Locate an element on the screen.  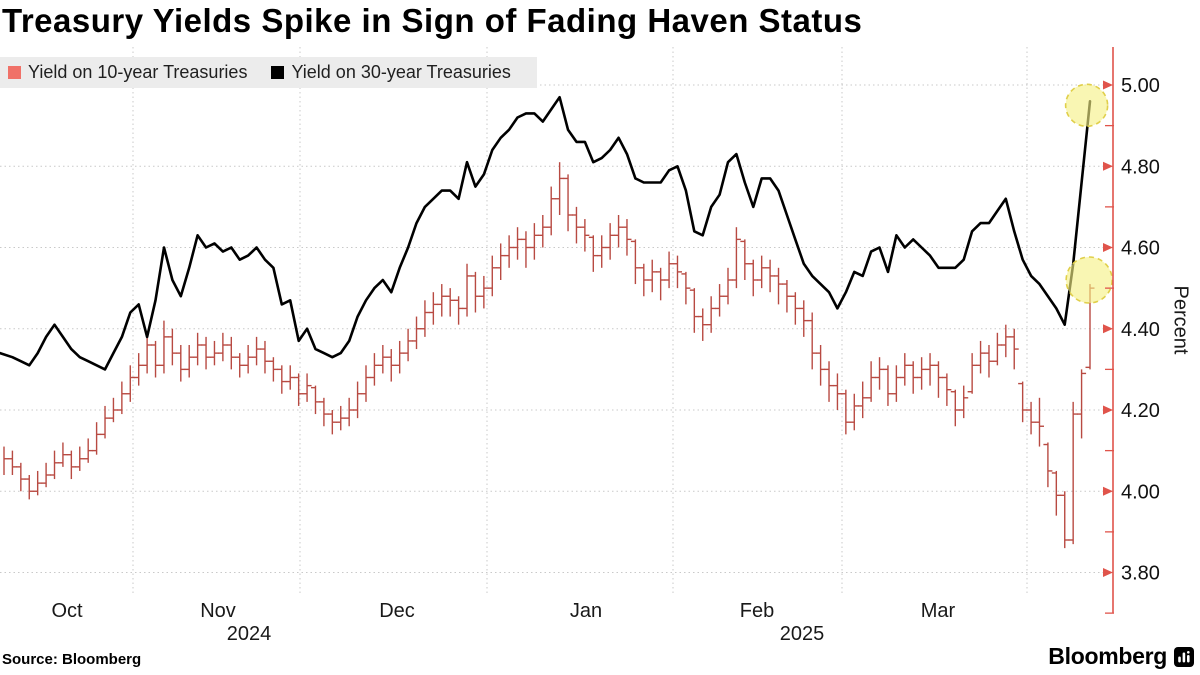
y-tick-label: 4.40 is located at coordinates (1140, 330).